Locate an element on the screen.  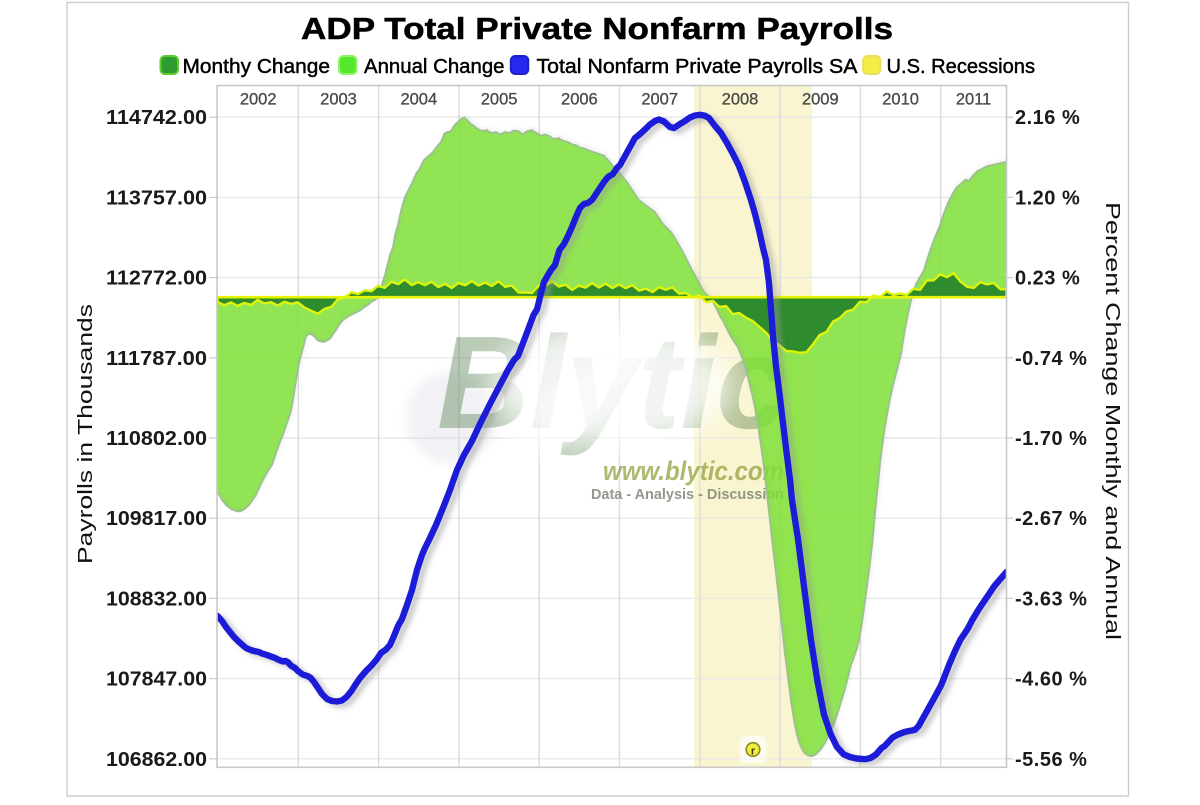
svg-text: 107847.00 is located at coordinates (156, 680).